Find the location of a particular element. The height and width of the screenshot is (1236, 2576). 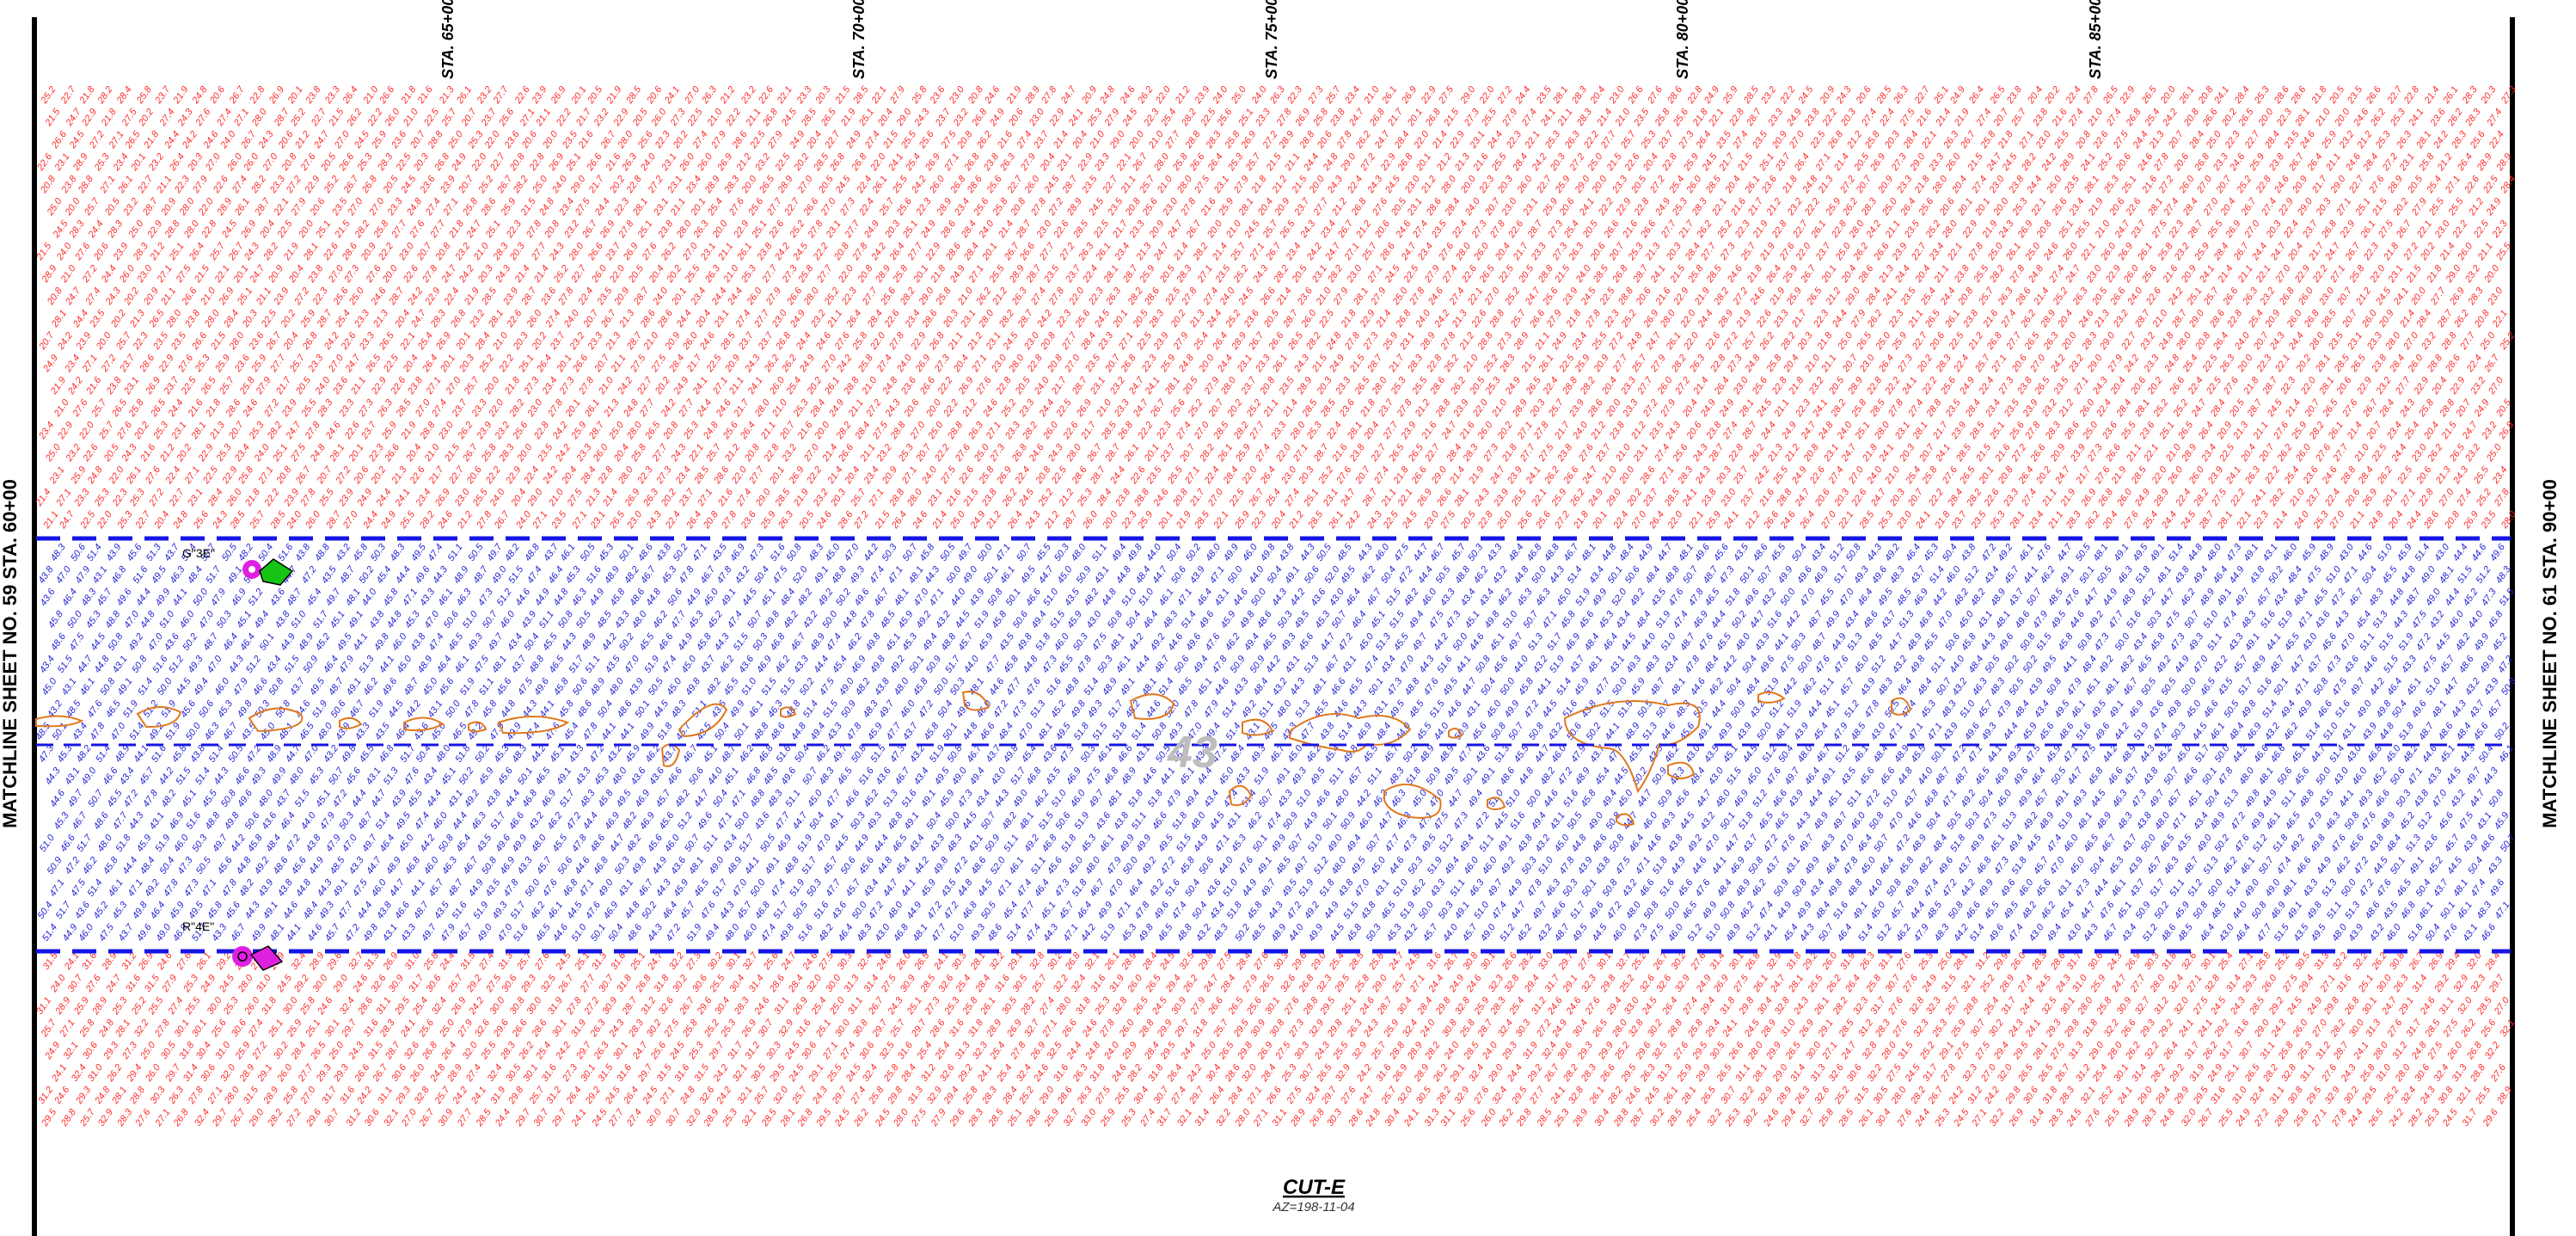

sounding-value: 44.9 is located at coordinates (316, 866).